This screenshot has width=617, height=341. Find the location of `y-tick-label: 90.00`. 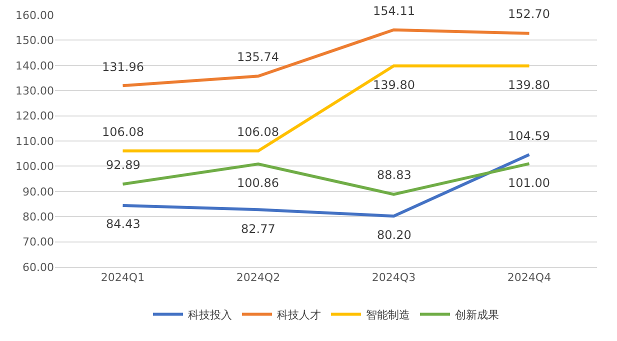

y-tick-label: 90.00 is located at coordinates (38, 191).